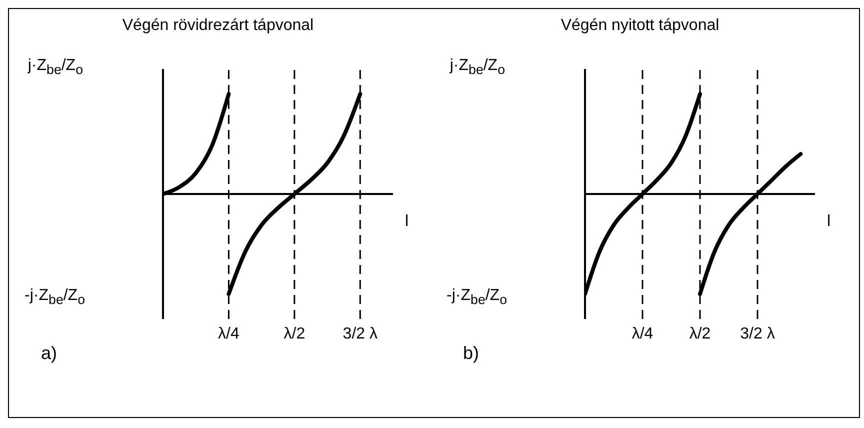 The image size is (864, 428). What do you see at coordinates (640, 26) in the screenshot?
I see `chart-title: Végén nyitott tápvonal` at bounding box center [640, 26].